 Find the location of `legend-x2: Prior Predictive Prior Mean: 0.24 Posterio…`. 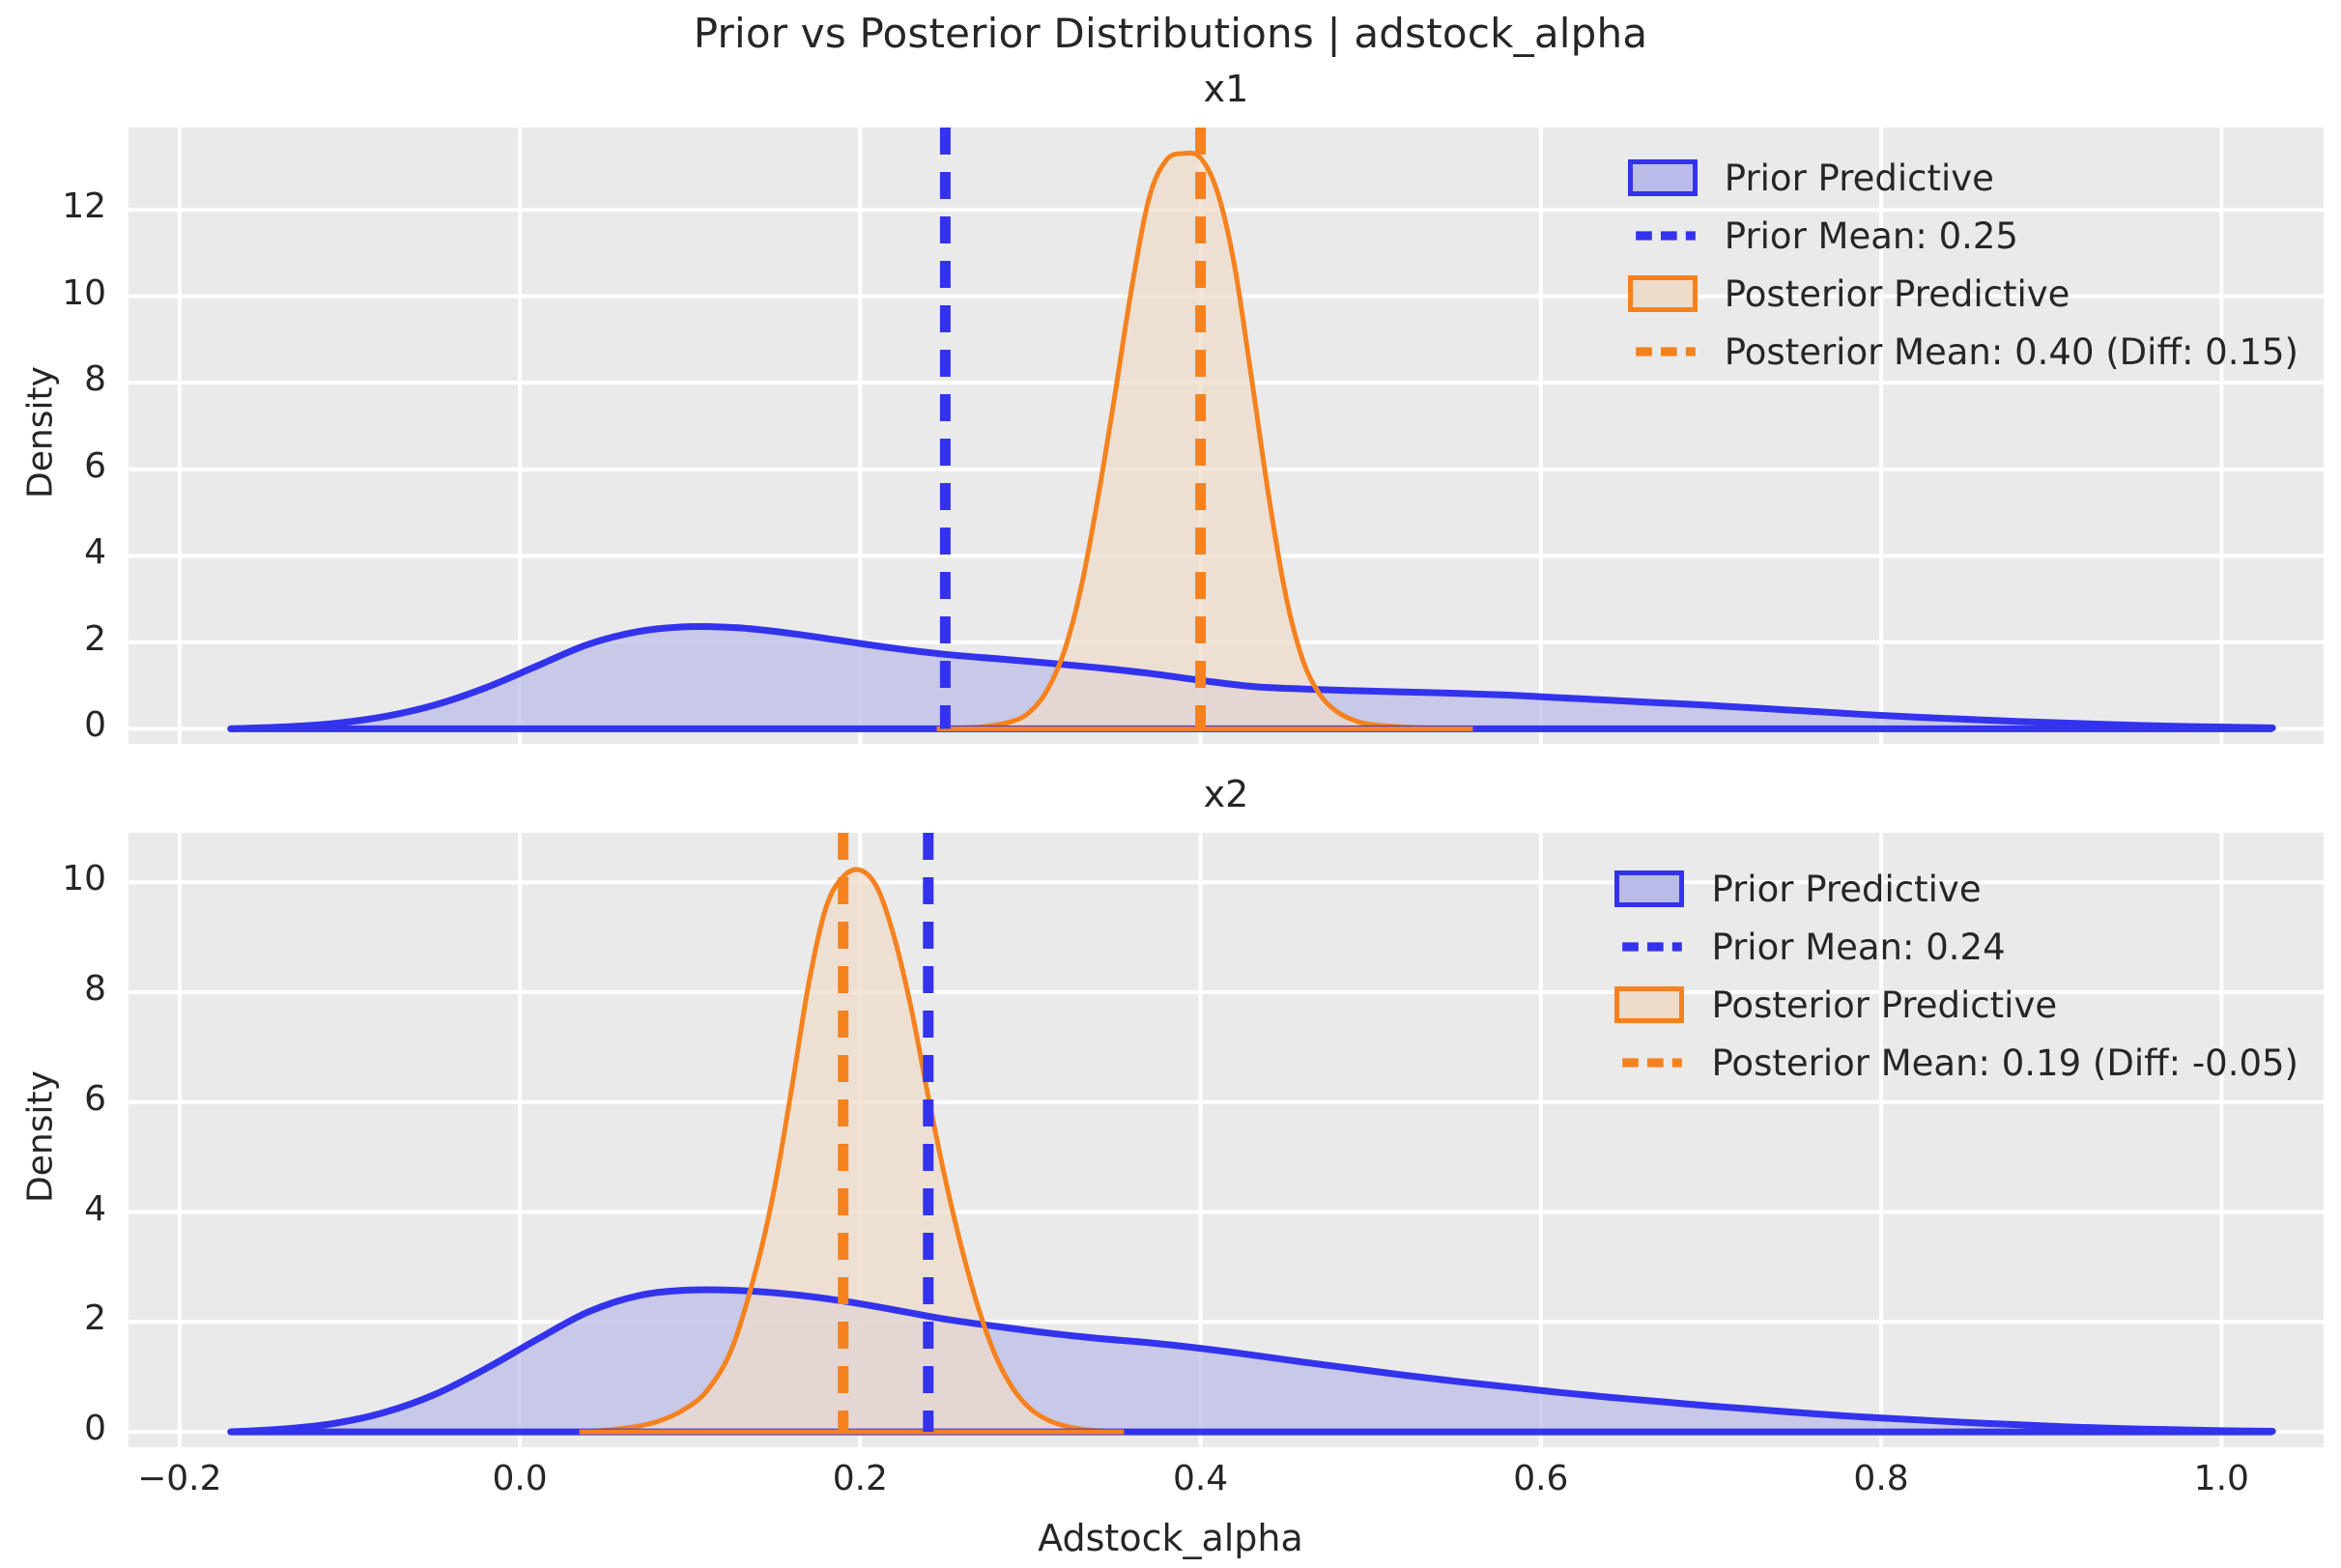

legend-x2: Prior Predictive Prior Mean: 0.24 Posterio… is located at coordinates (1956, 976).